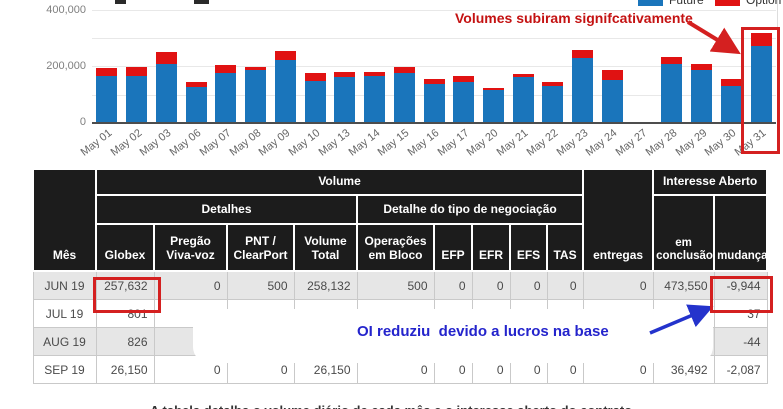  Describe the element at coordinates (483, 331) in the screenshot. I see `table-annotation-blue: OI reduziu devido a lucros na base` at that location.